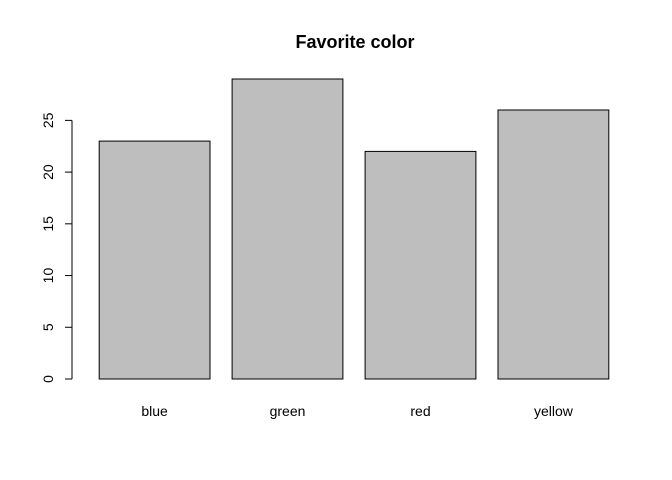  I want to click on x-tick-label-blue: blue, so click(154, 411).